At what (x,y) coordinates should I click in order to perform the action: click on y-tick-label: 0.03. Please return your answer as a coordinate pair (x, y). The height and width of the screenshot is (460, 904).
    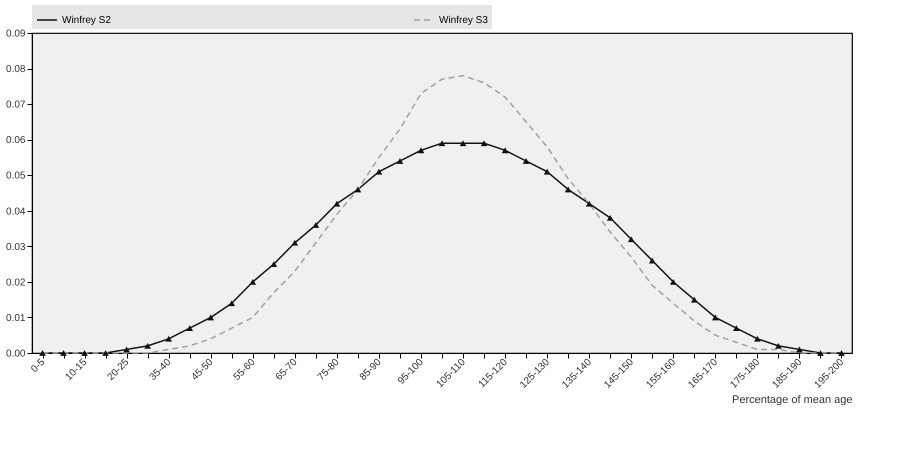
    Looking at the image, I should click on (16, 247).